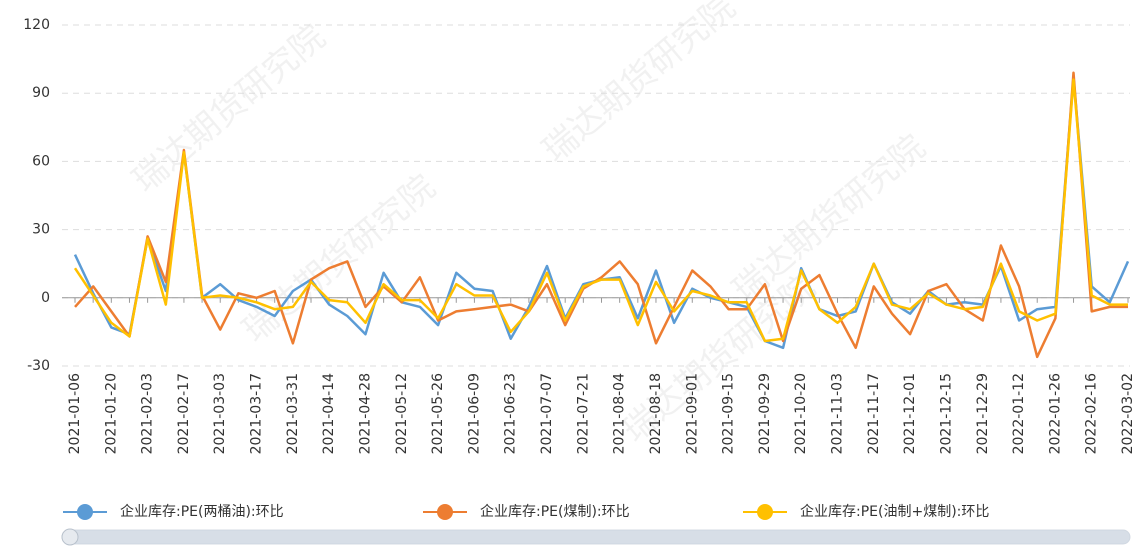 This screenshot has height=546, width=1134. Describe the element at coordinates (293, 413) in the screenshot. I see `x-tick-label: 2021-03-31` at that location.